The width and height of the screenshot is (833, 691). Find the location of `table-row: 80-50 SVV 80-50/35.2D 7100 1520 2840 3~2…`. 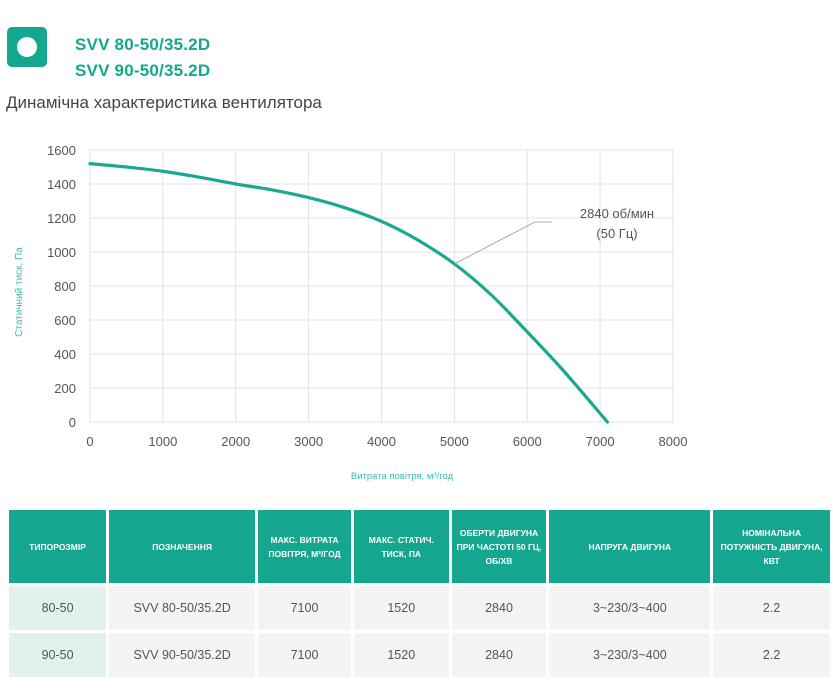

table-row: 80-50 SVV 80-50/35.2D 7100 1520 2840 3~2… is located at coordinates (419, 608).